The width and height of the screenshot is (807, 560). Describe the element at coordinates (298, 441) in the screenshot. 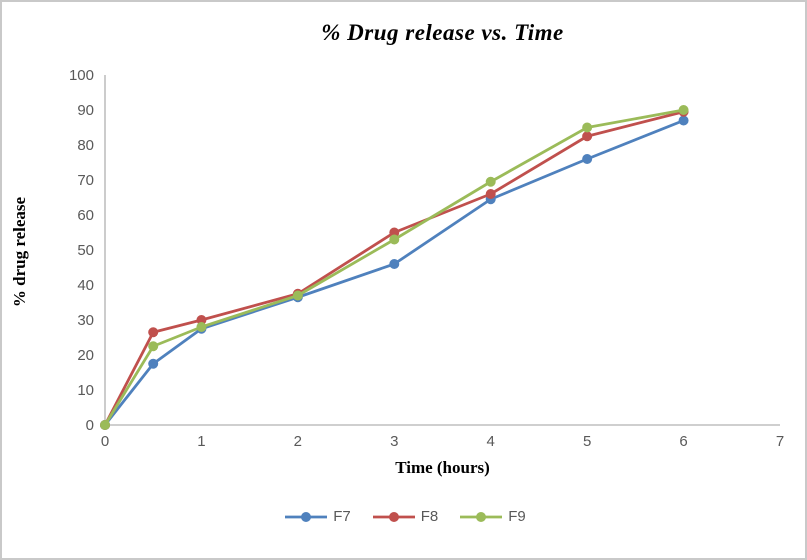

I see `x-tick-label: 2` at that location.